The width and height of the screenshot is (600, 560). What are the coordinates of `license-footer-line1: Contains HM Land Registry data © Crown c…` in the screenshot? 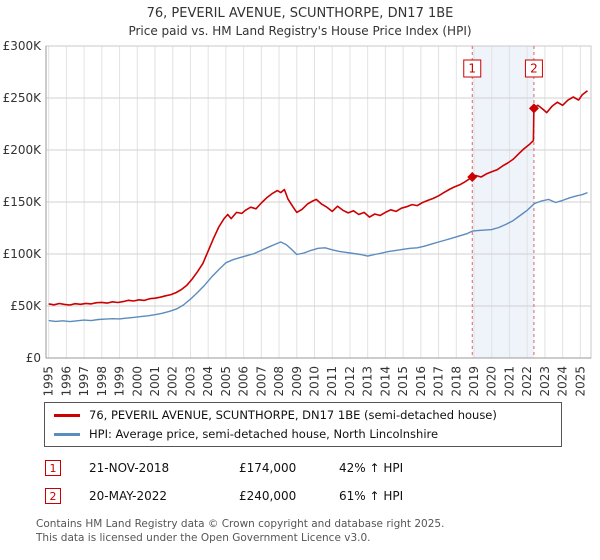 It's located at (240, 524).